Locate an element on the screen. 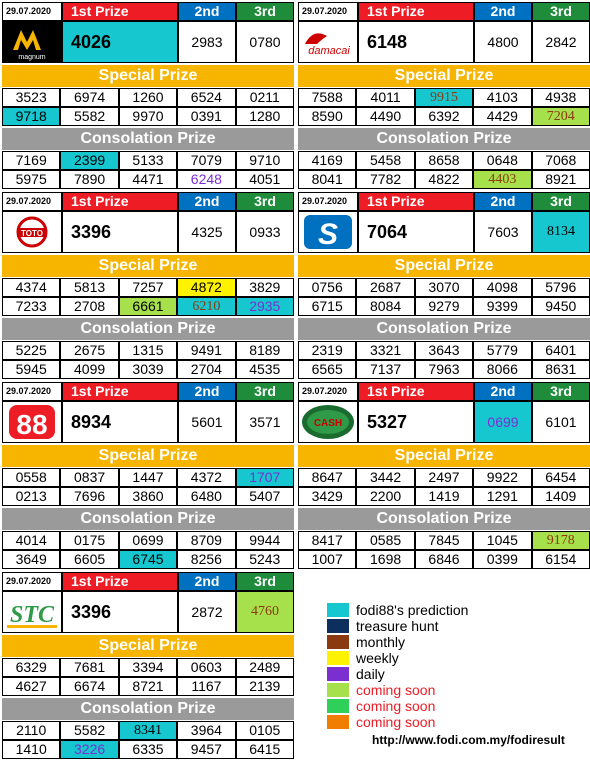  consolation-row: 1007 1698 6846 0399 6154 is located at coordinates (444, 559).